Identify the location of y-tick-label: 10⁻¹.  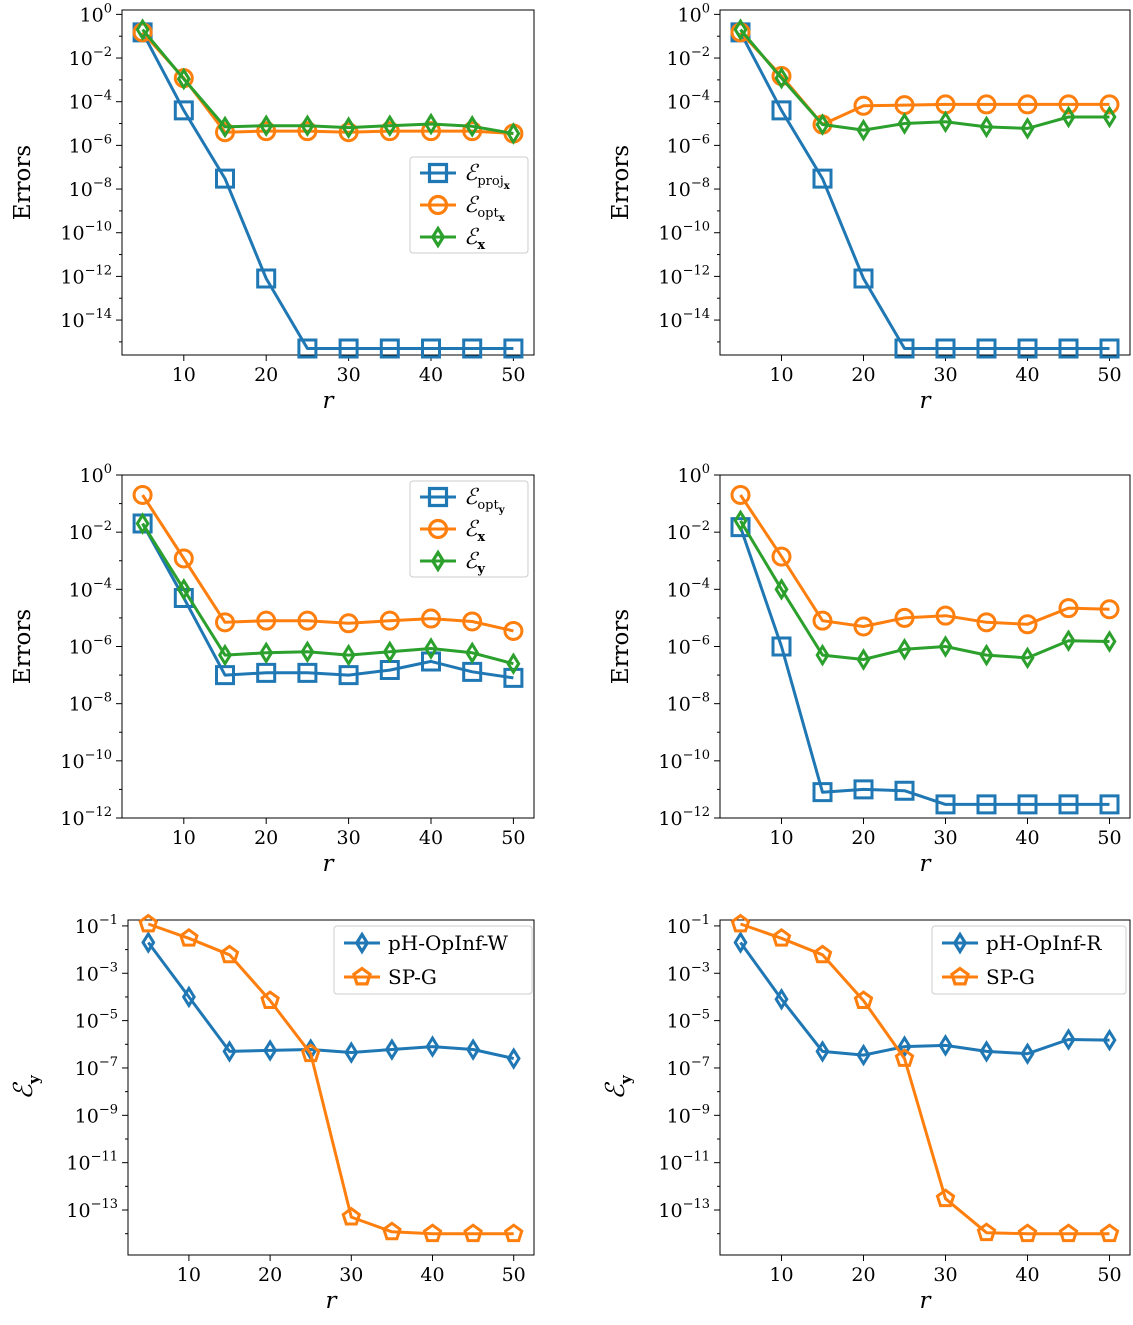
(96, 925).